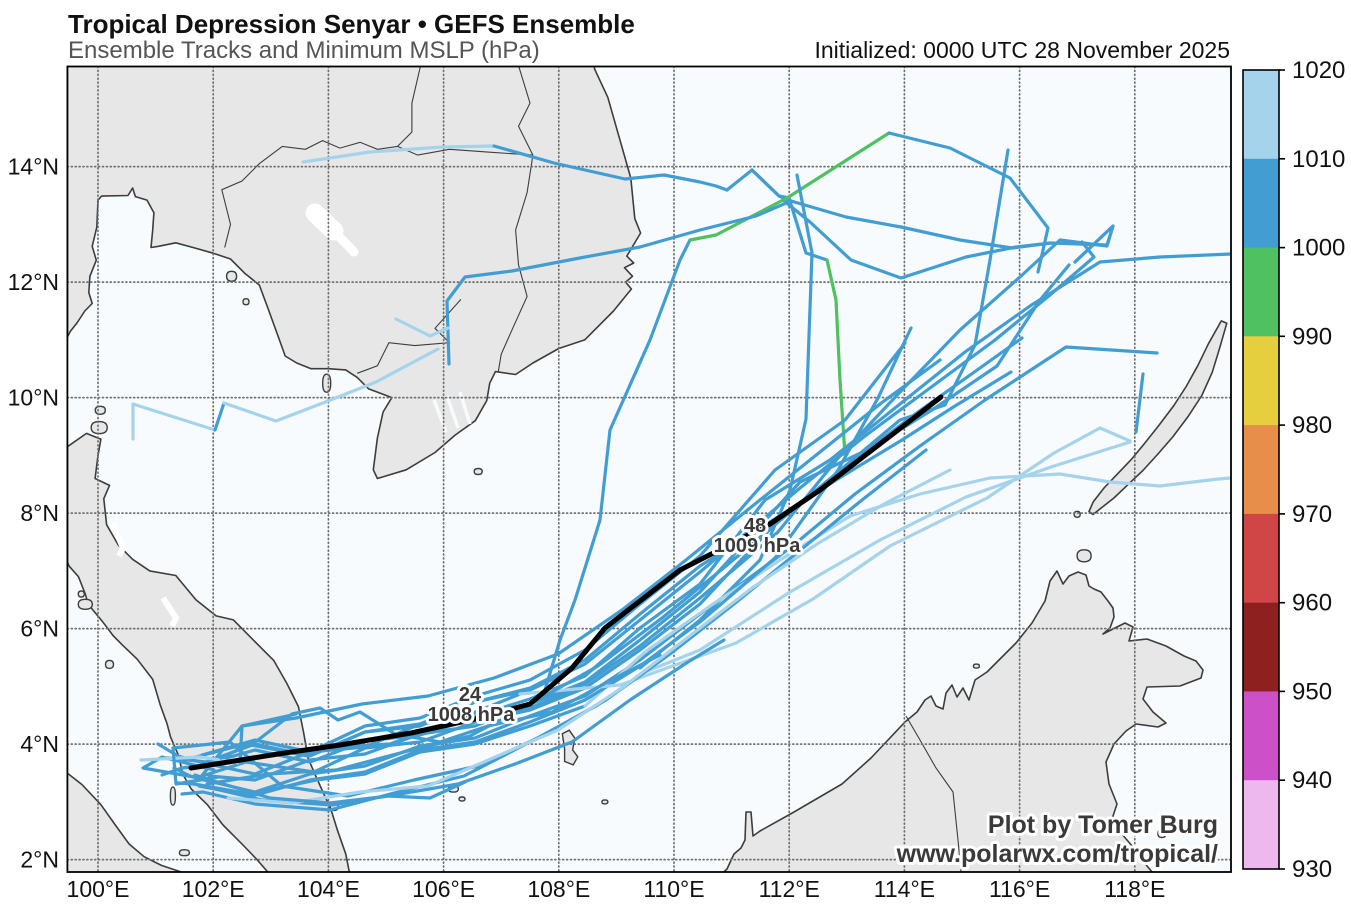  I want to click on svg-text: 24, so click(470, 695).